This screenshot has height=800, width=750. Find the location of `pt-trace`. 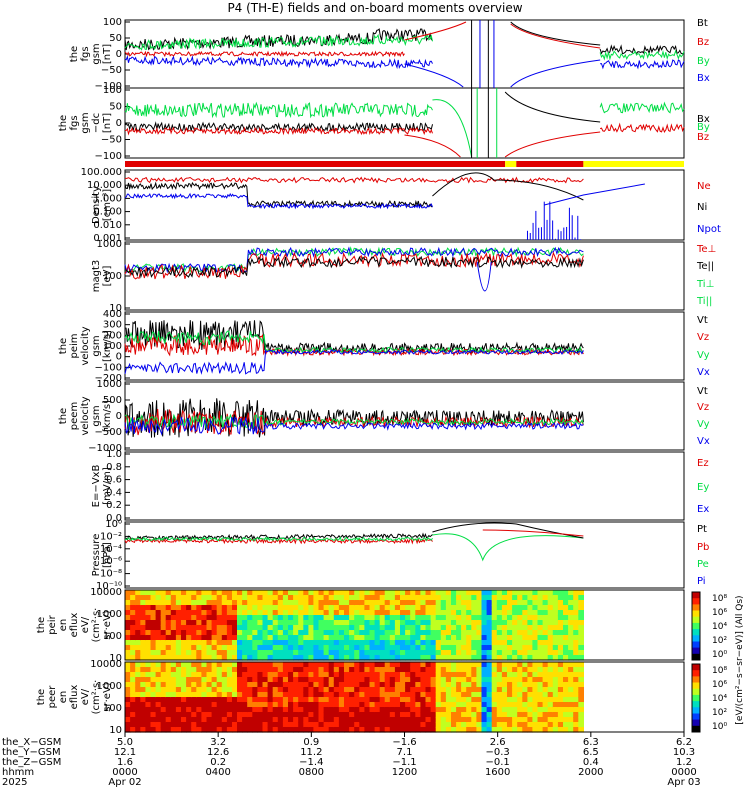

pt-trace is located at coordinates (278, 537).